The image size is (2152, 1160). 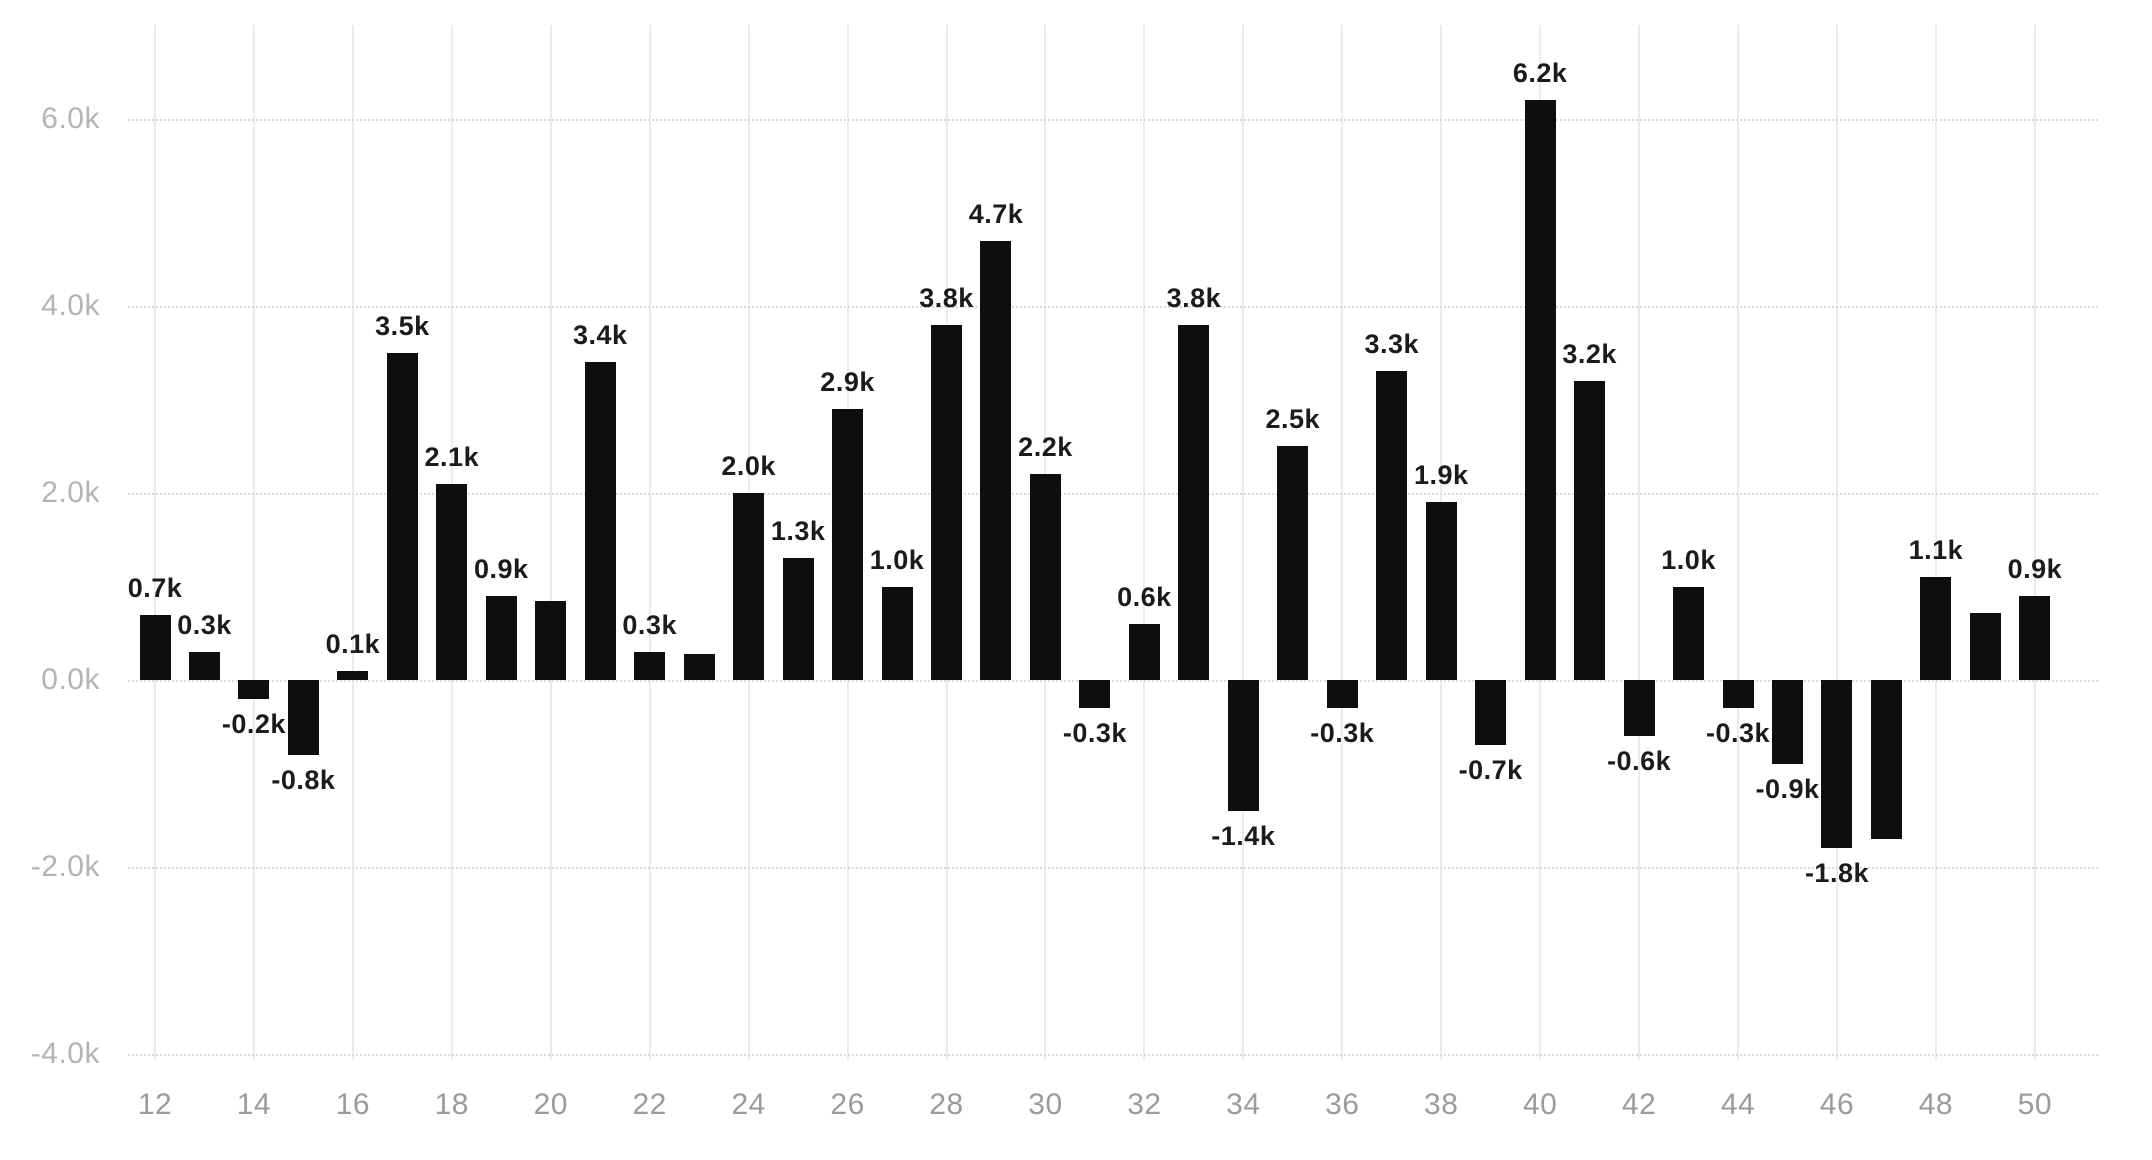 I want to click on y-tick-label: -4.0k, so click(x=65, y=1053).